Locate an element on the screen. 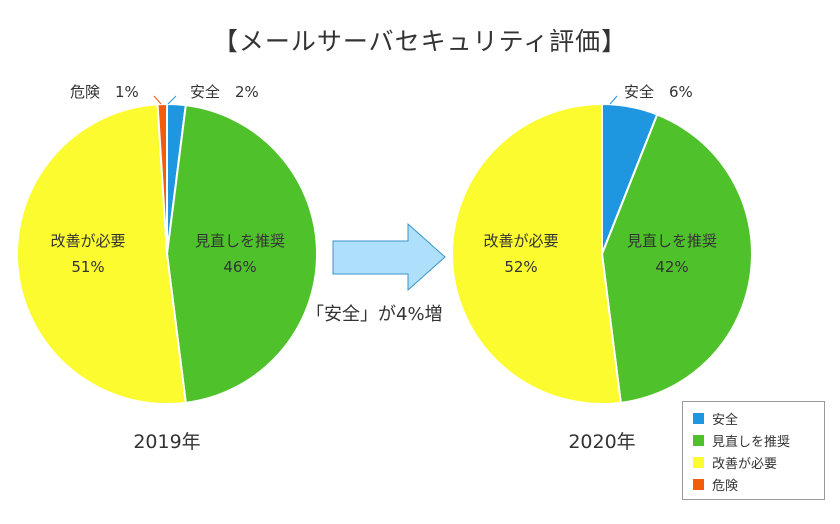  legend: 安全 見直しを推奨 改善が必要 危険 is located at coordinates (753, 450).